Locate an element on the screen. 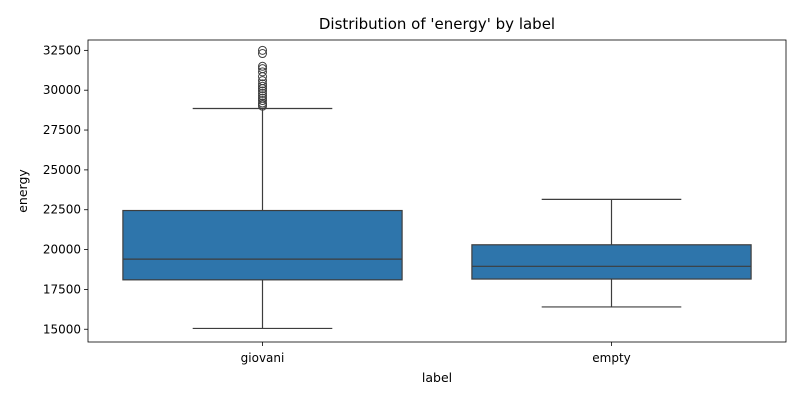  chart-title: Distribution of 'energy' by label is located at coordinates (437, 24).